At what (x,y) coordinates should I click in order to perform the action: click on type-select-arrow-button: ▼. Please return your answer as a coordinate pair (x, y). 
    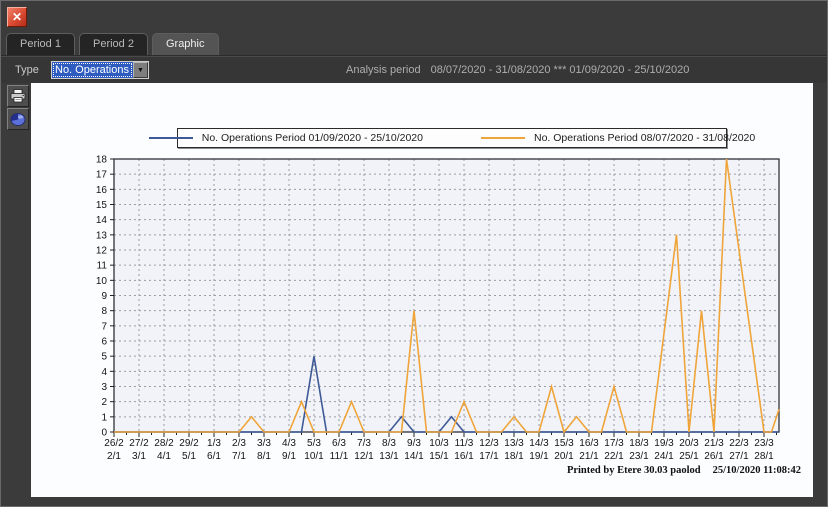
    Looking at the image, I should click on (140, 70).